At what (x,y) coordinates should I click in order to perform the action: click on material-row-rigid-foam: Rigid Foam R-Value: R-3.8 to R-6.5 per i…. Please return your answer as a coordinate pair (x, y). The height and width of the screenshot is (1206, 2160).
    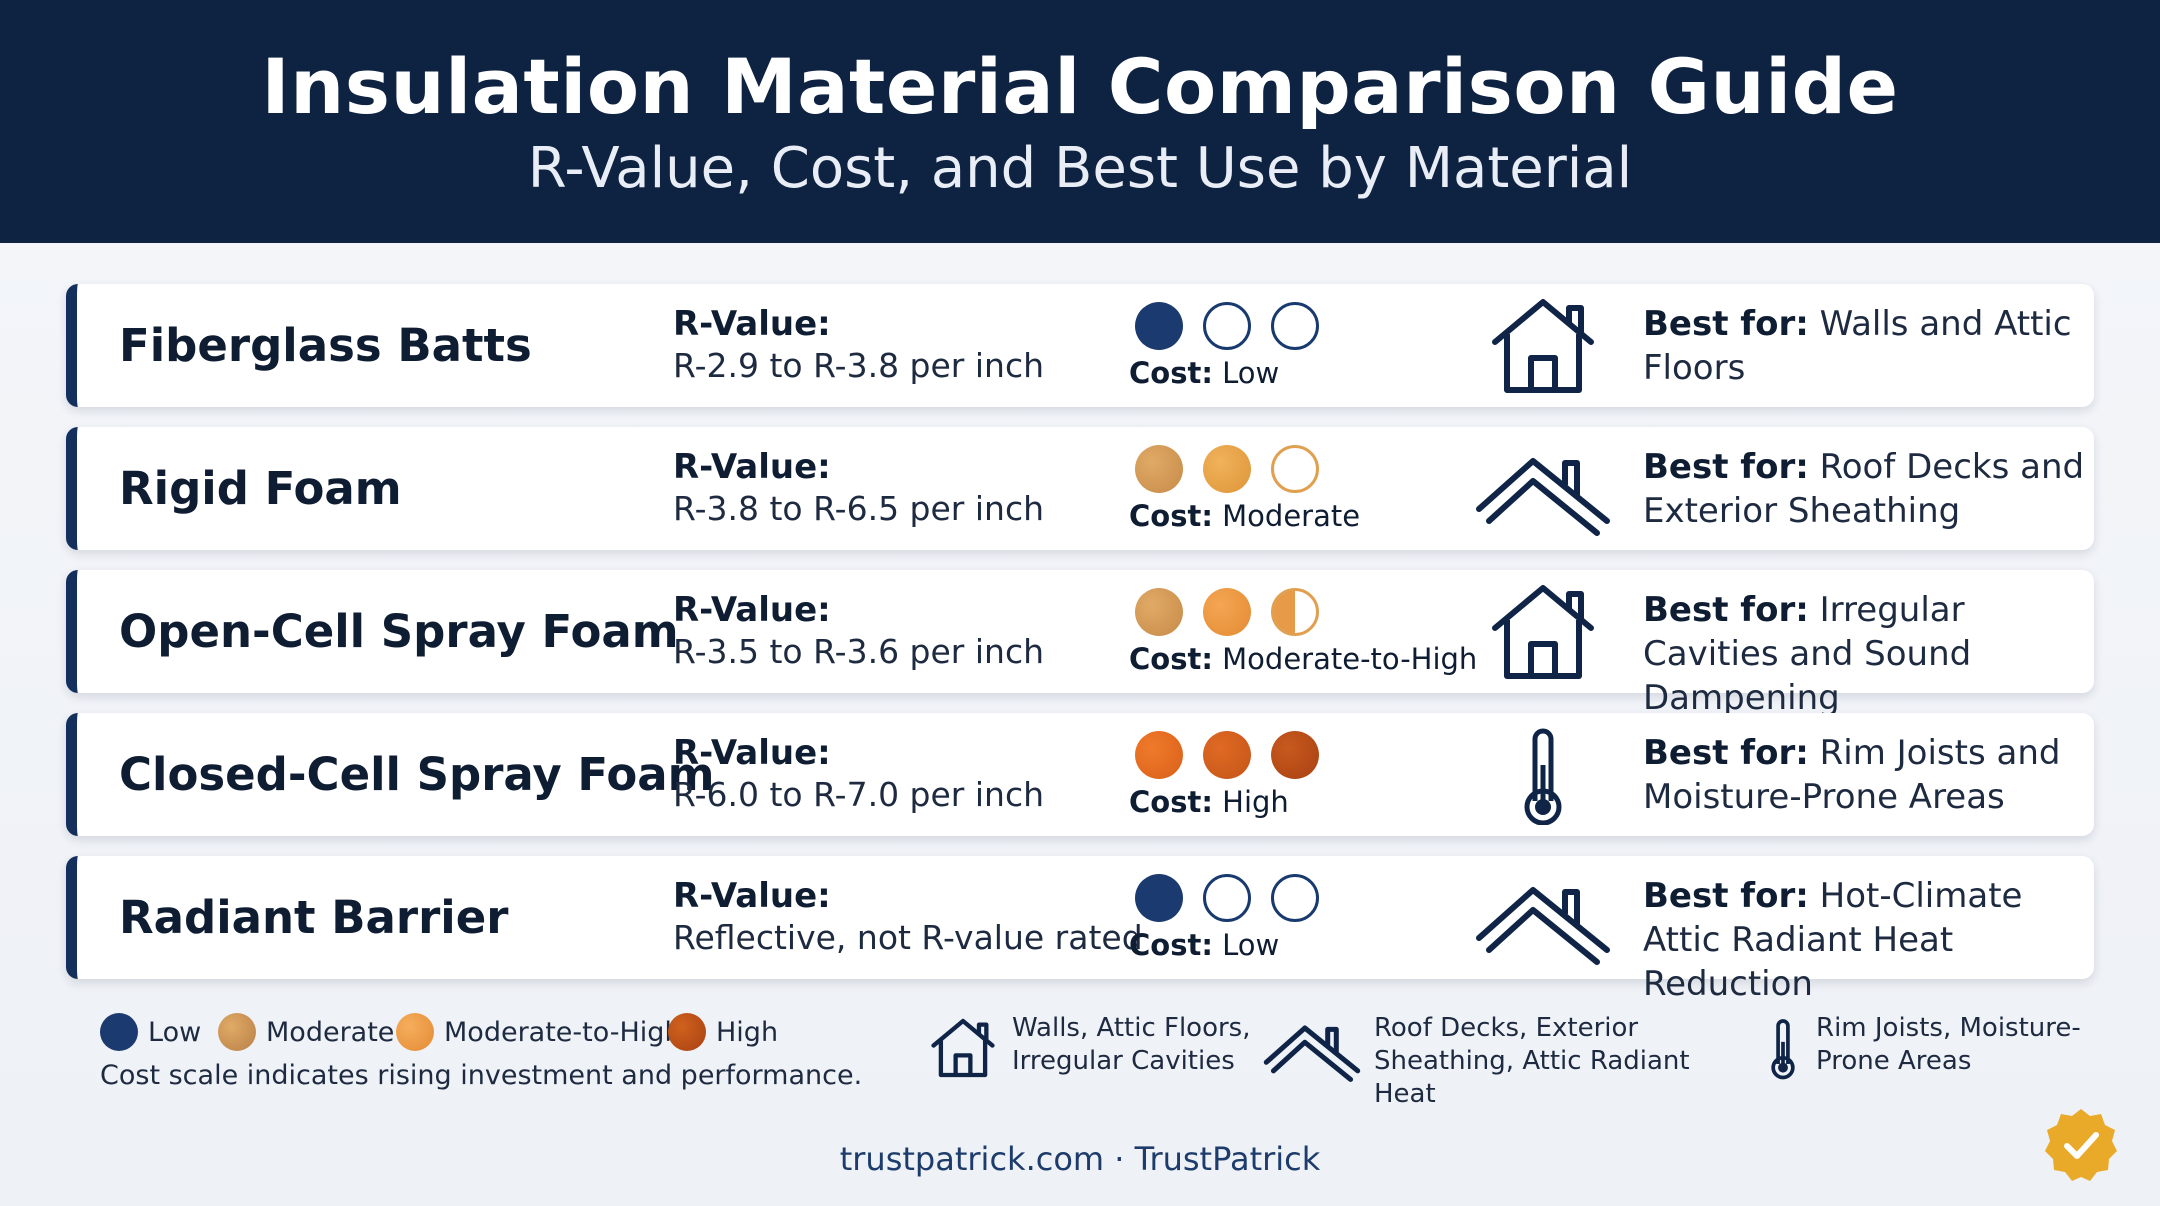
    Looking at the image, I should click on (1080, 488).